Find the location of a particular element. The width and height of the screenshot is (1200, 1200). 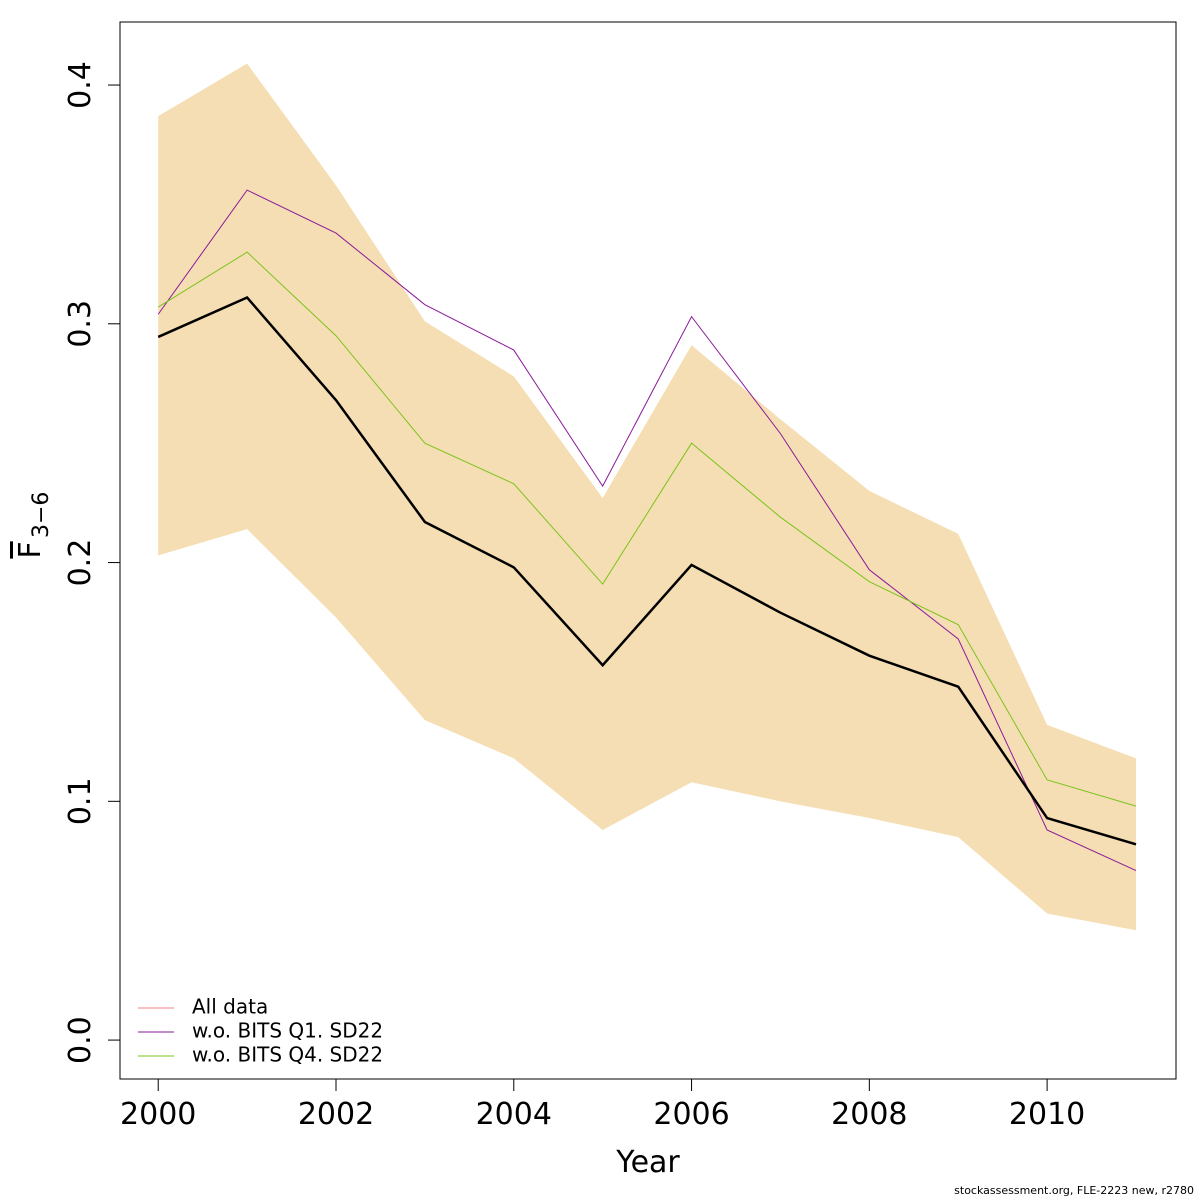

y-axis-title-main: F is located at coordinates (30, 549).